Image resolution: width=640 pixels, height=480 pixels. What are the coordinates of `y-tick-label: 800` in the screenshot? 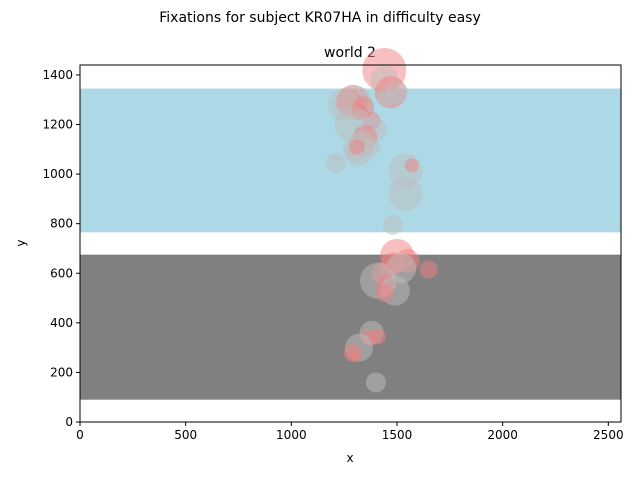 It's located at (61, 224).